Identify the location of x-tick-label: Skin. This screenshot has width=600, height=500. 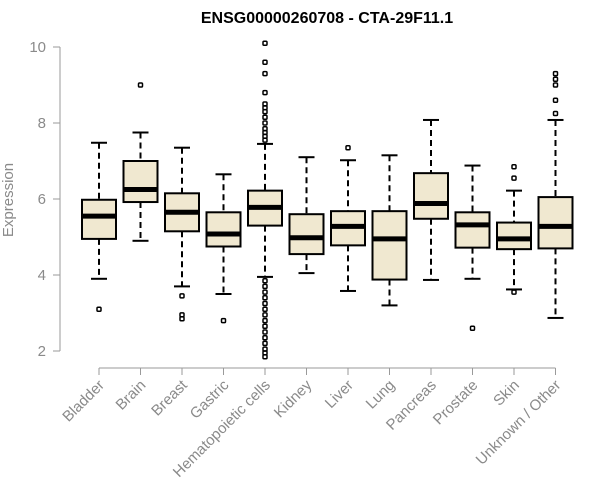
(506, 393).